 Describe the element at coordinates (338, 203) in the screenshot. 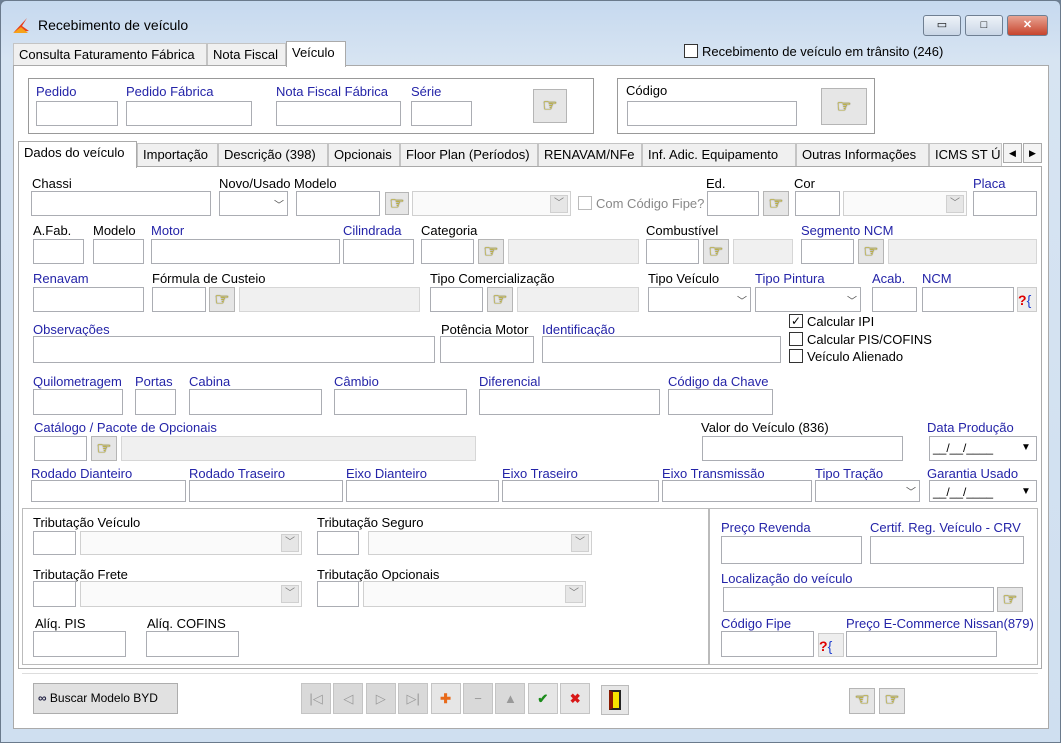

I see `modelo-input` at that location.